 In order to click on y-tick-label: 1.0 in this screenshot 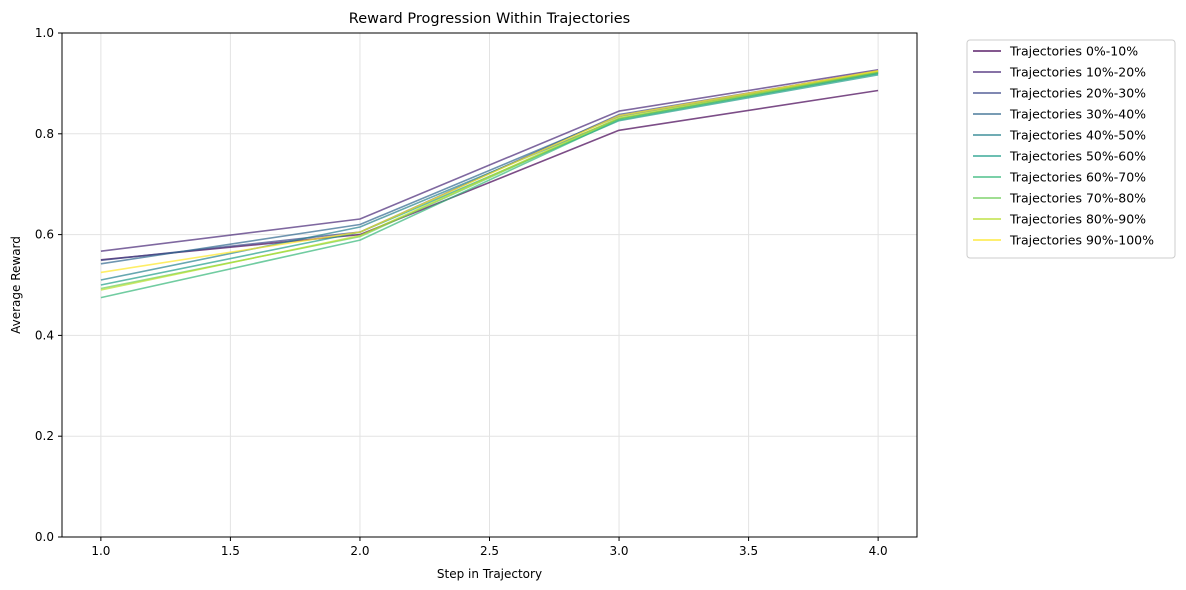, I will do `click(44, 33)`.